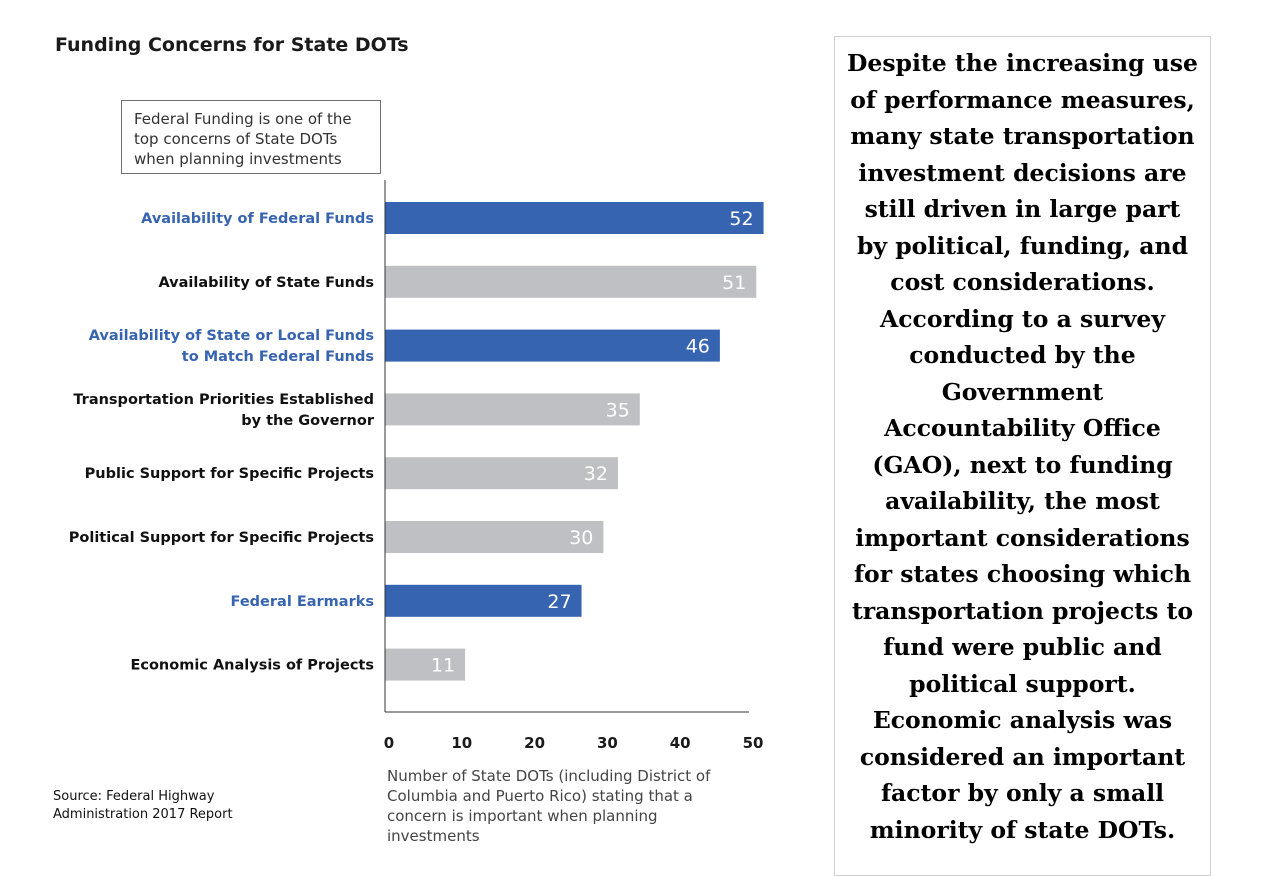  Describe the element at coordinates (443, 666) in the screenshot. I see `bar-value-label: 11` at that location.